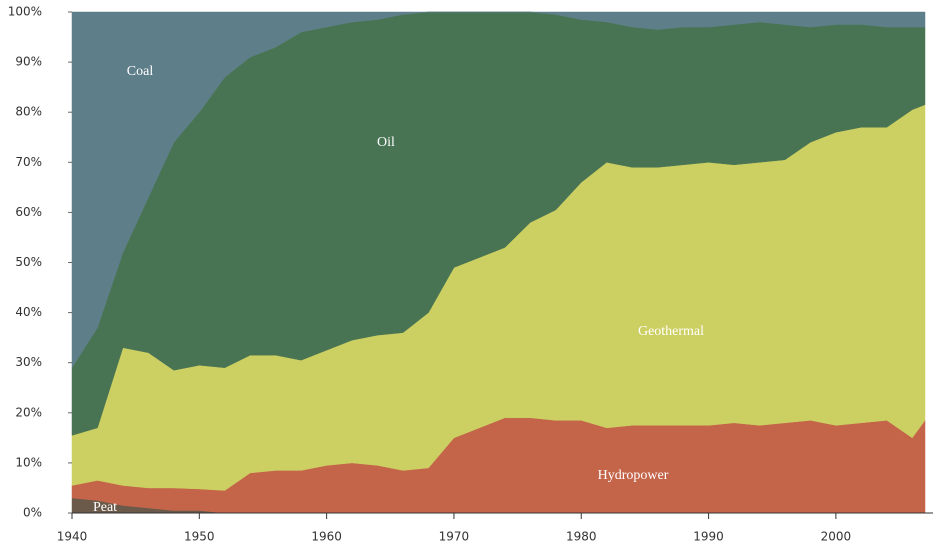 The height and width of the screenshot is (550, 933). What do you see at coordinates (326, 537) in the screenshot?
I see `x-tick-label: 1960` at bounding box center [326, 537].